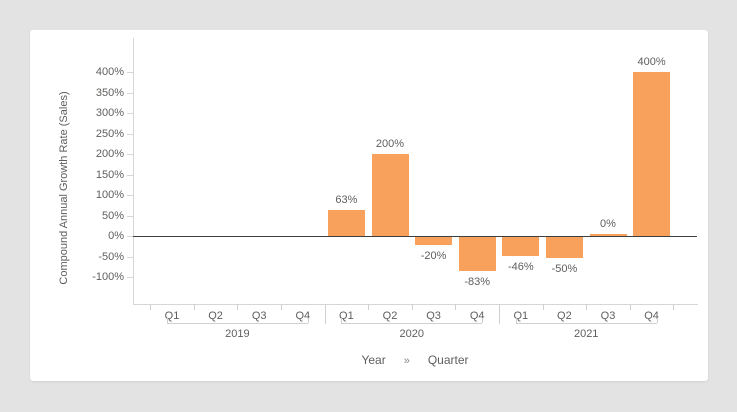  I want to click on x-tick-label-2021-Q3: Q3, so click(608, 316).